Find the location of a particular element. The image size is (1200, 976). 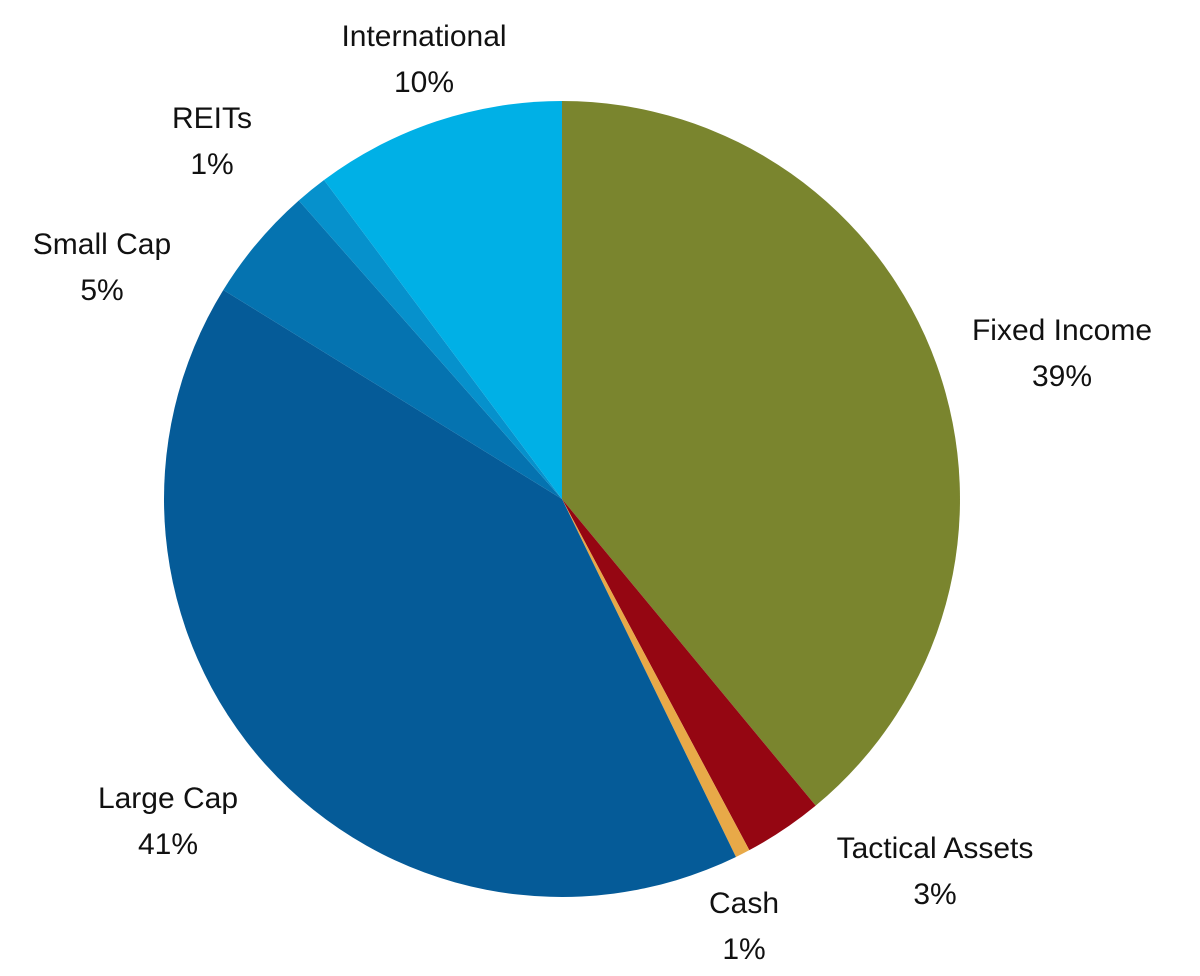

pie-slice-international is located at coordinates (443, 300).